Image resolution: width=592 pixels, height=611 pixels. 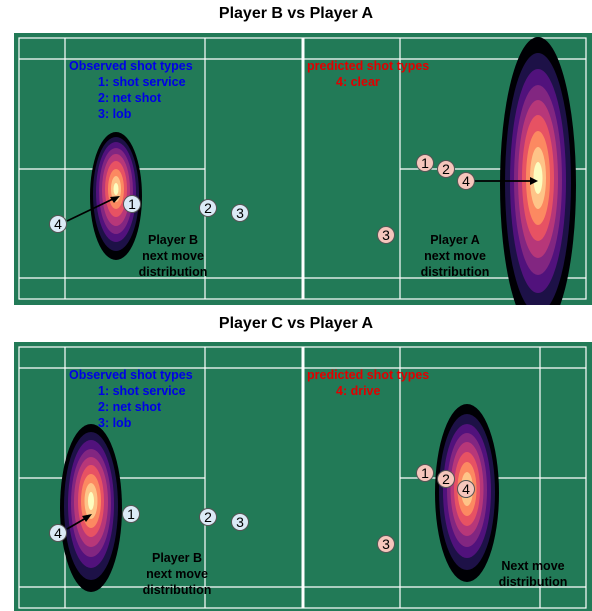 I want to click on right-distribution-label-line-1: Player A, so click(x=455, y=240).